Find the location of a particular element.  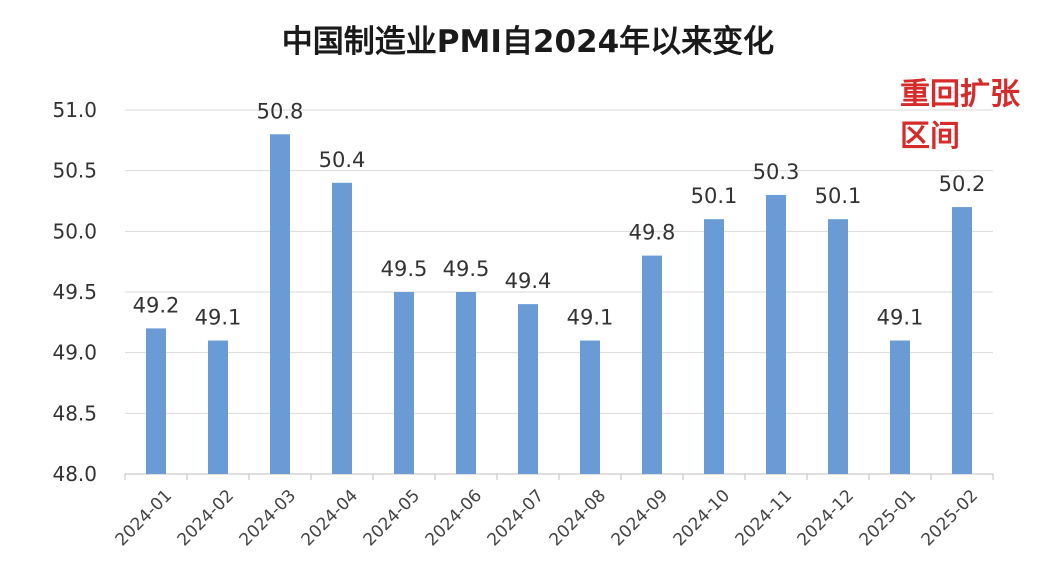

data-label: 50.8 is located at coordinates (280, 111).